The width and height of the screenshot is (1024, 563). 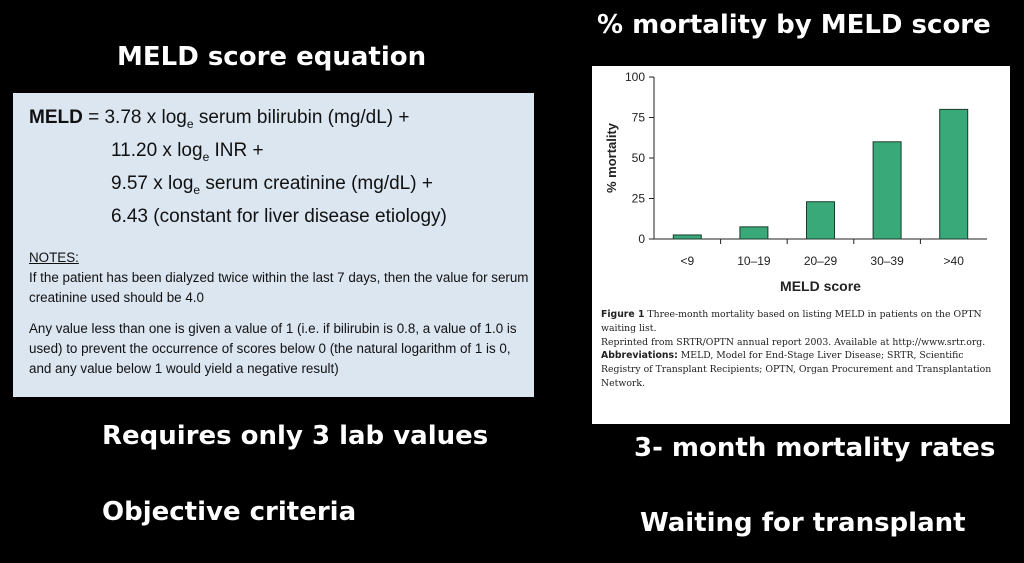 What do you see at coordinates (152, 183) in the screenshot?
I see `equation-line-3-coef: 9.57 x log` at bounding box center [152, 183].